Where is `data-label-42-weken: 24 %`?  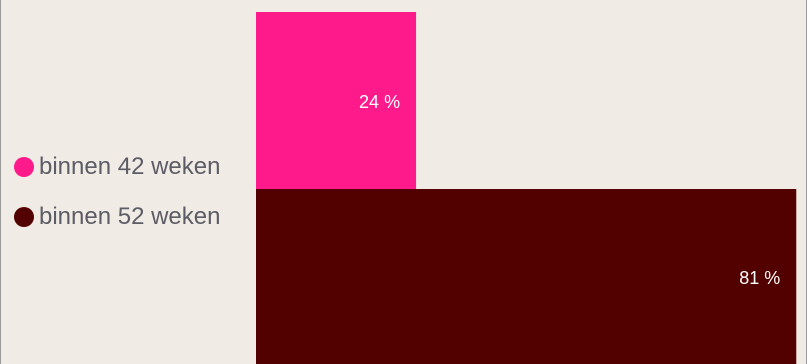
data-label-42-weken: 24 % is located at coordinates (379, 102).